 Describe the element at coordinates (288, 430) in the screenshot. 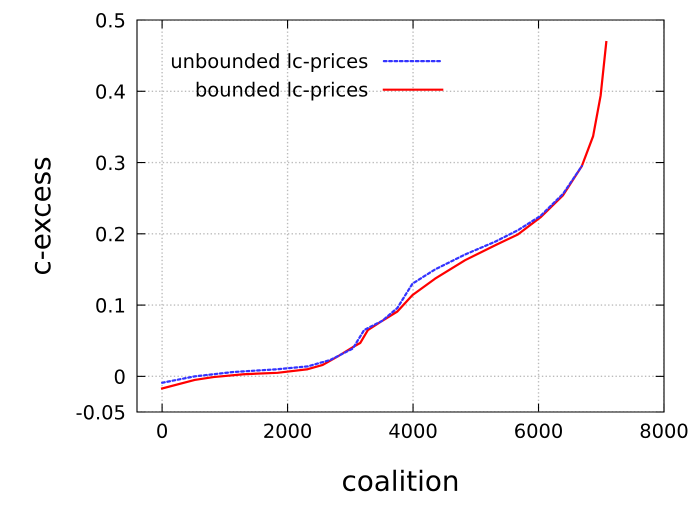

I see `x-tick-label: 2000` at that location.